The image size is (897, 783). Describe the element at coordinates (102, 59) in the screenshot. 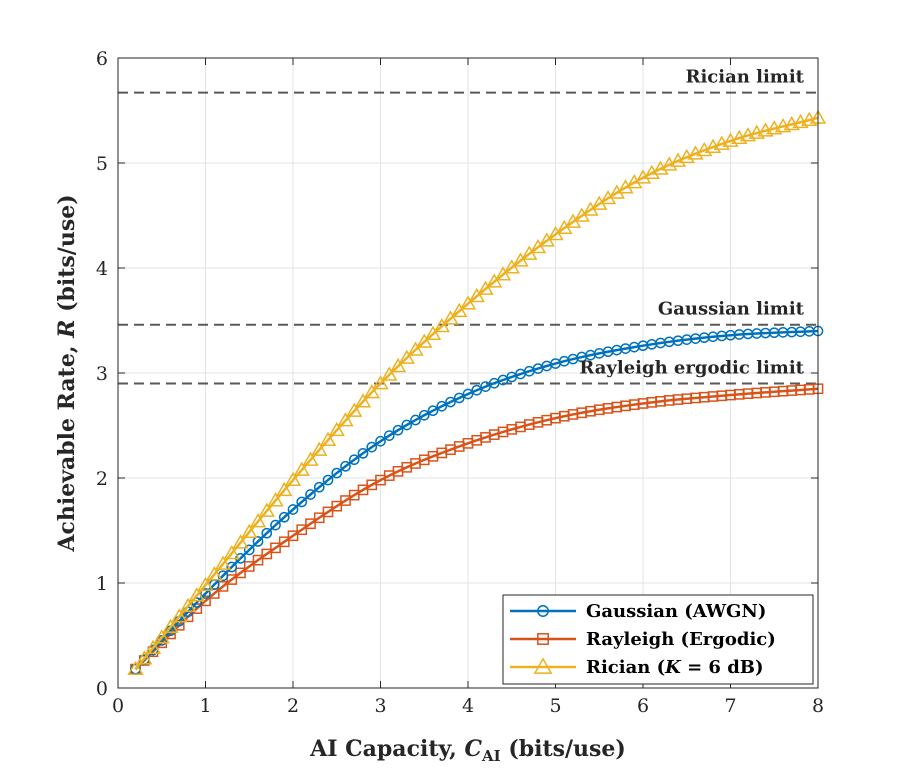

I see `y-tick-label: 6` at that location.